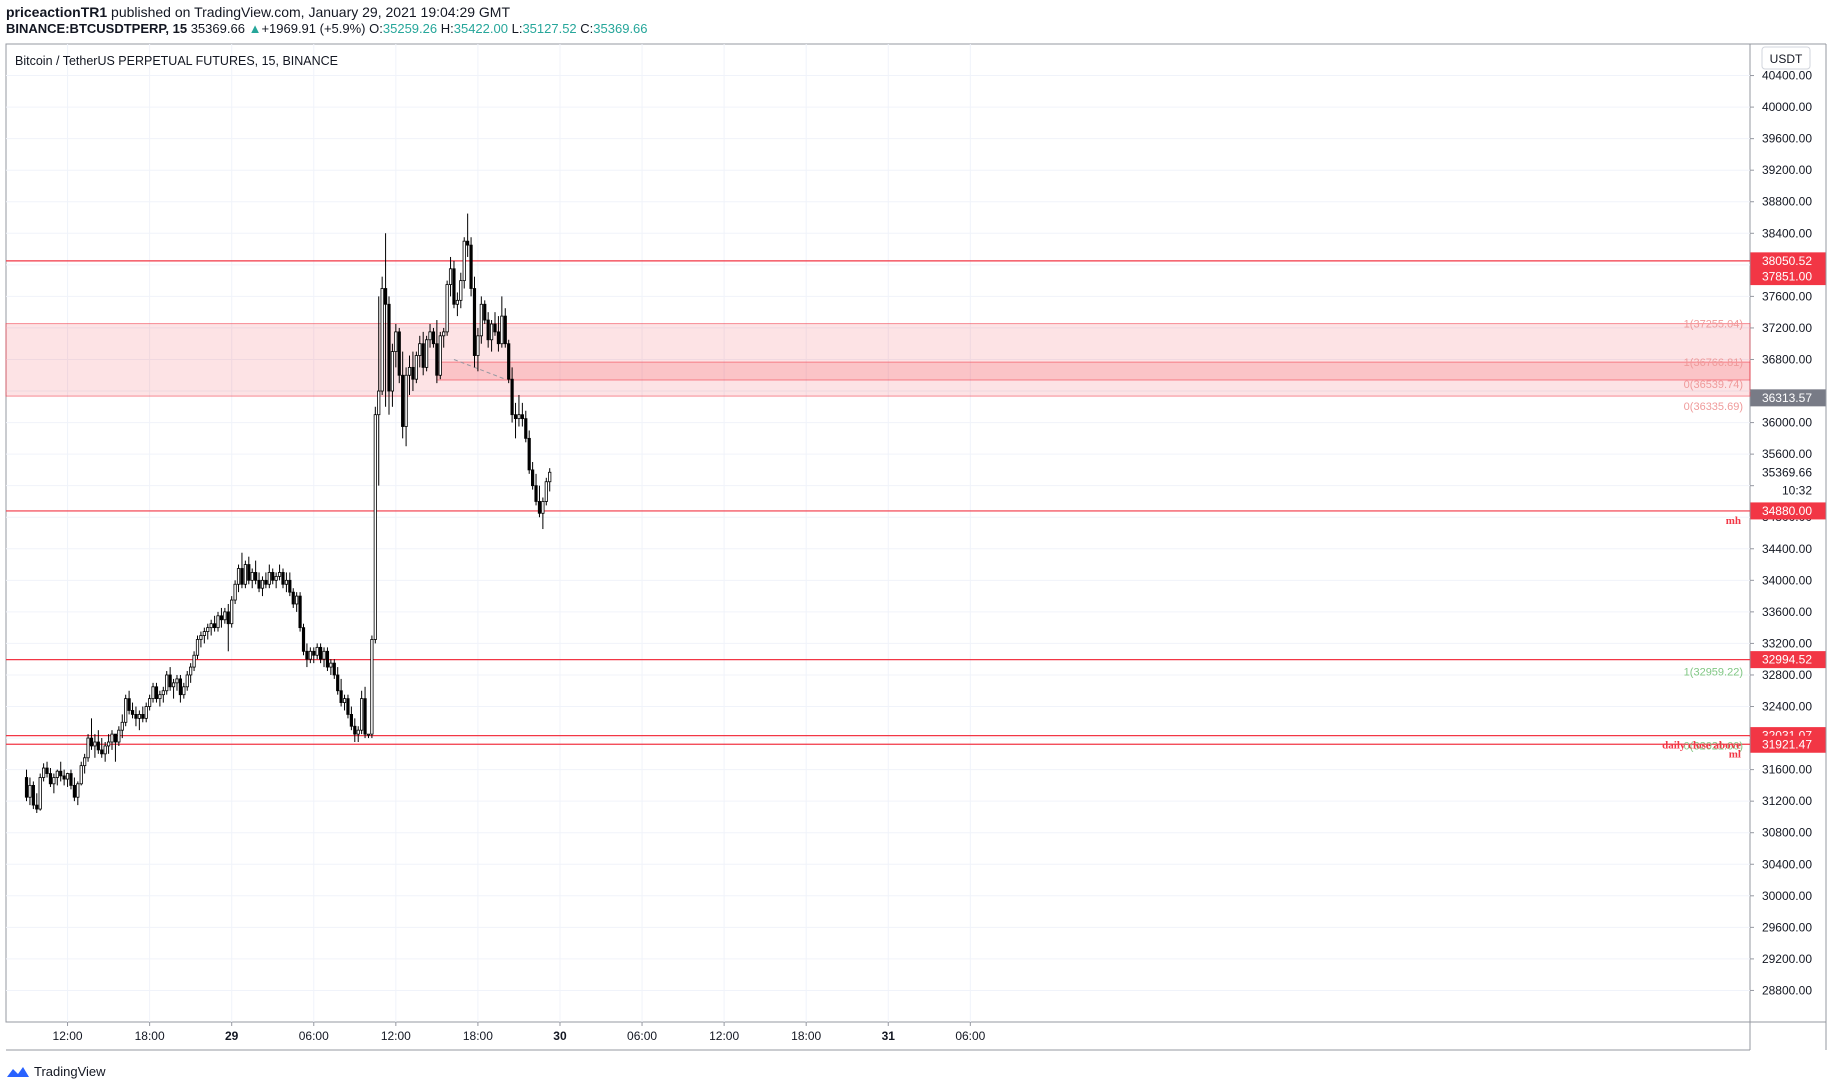 Image resolution: width=1828 pixels, height=1089 pixels. What do you see at coordinates (642, 1036) in the screenshot?
I see `x-tick-label: 06:00` at bounding box center [642, 1036].